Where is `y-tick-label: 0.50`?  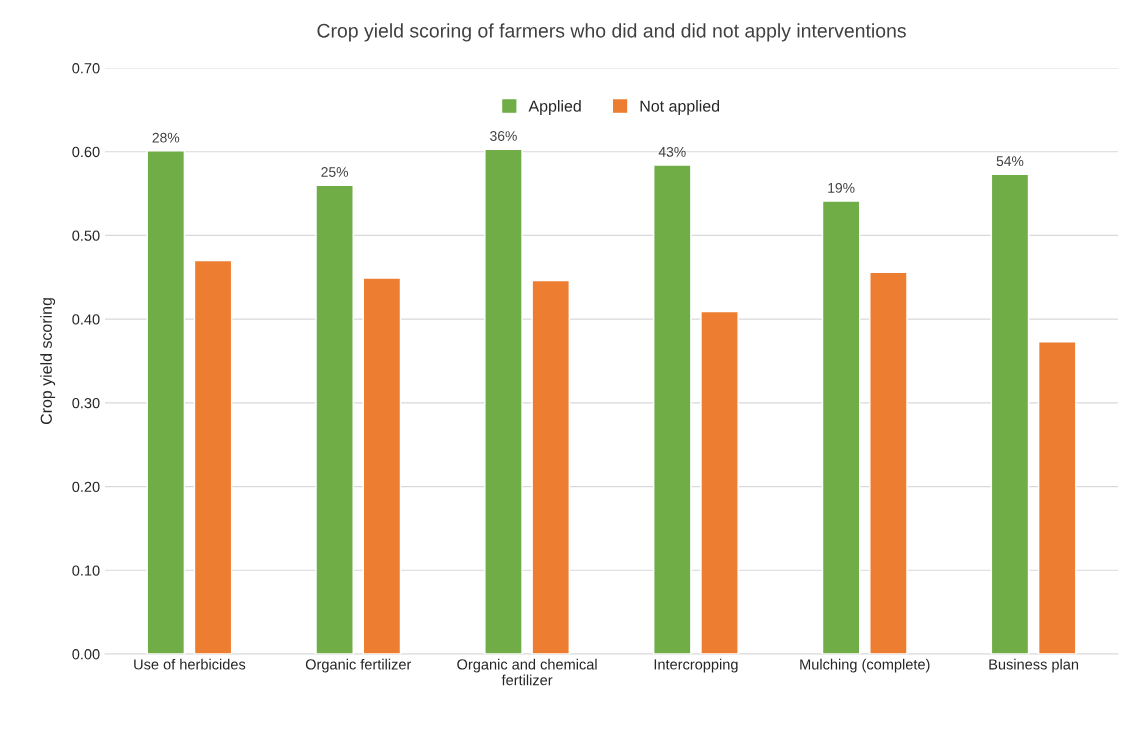 y-tick-label: 0.50 is located at coordinates (86, 235).